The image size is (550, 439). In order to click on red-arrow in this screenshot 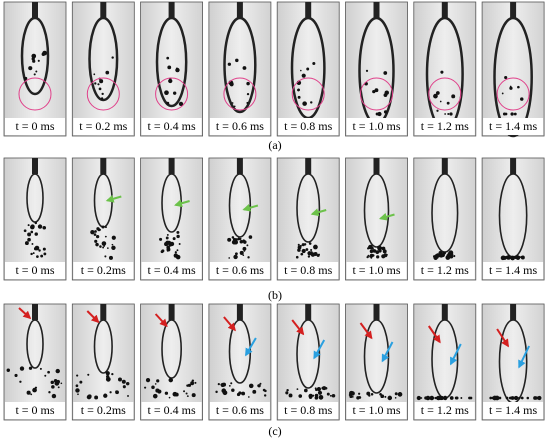, I will do `click(366, 331)`.